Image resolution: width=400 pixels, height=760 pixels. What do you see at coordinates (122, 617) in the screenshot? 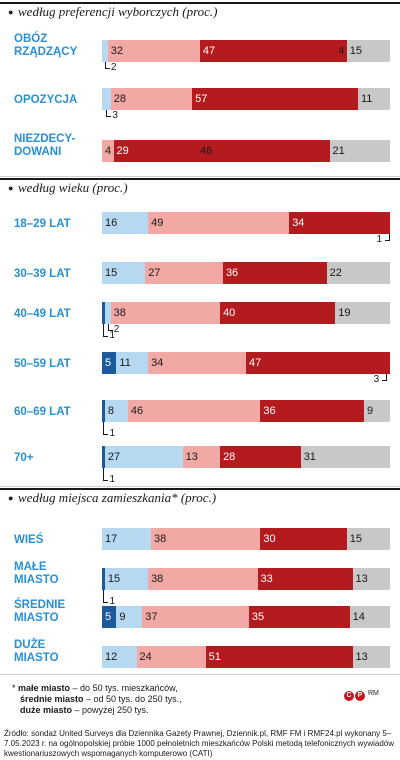
I see `data-label: 9` at bounding box center [122, 617].